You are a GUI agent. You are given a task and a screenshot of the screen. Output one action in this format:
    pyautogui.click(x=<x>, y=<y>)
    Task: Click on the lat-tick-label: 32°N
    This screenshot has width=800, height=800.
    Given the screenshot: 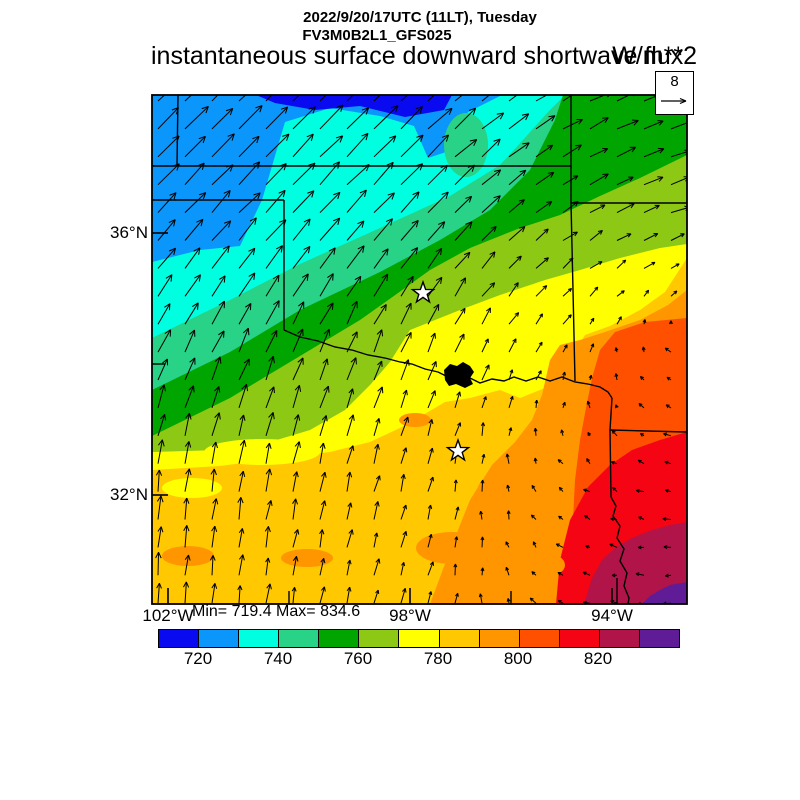 What is the action you would take?
    pyautogui.click(x=129, y=494)
    